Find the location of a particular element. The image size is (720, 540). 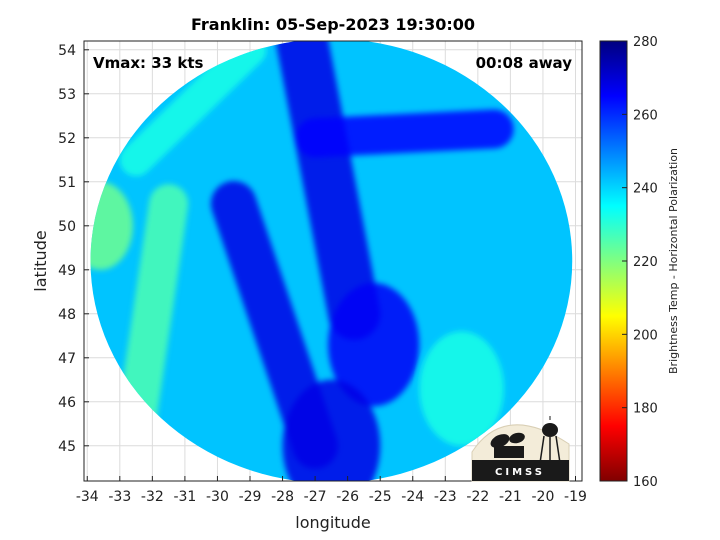

colorbar-tick-label: 220 is located at coordinates (645, 262).